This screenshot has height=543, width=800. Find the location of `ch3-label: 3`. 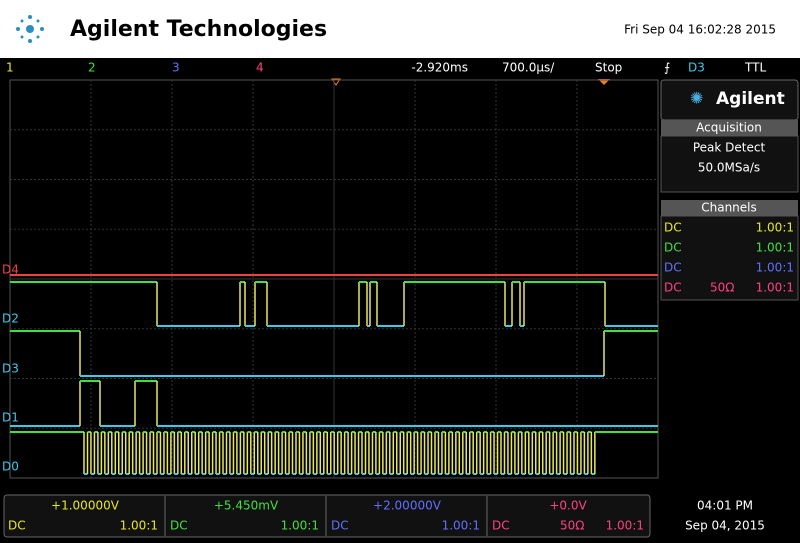

ch3-label: 3 is located at coordinates (176, 68).